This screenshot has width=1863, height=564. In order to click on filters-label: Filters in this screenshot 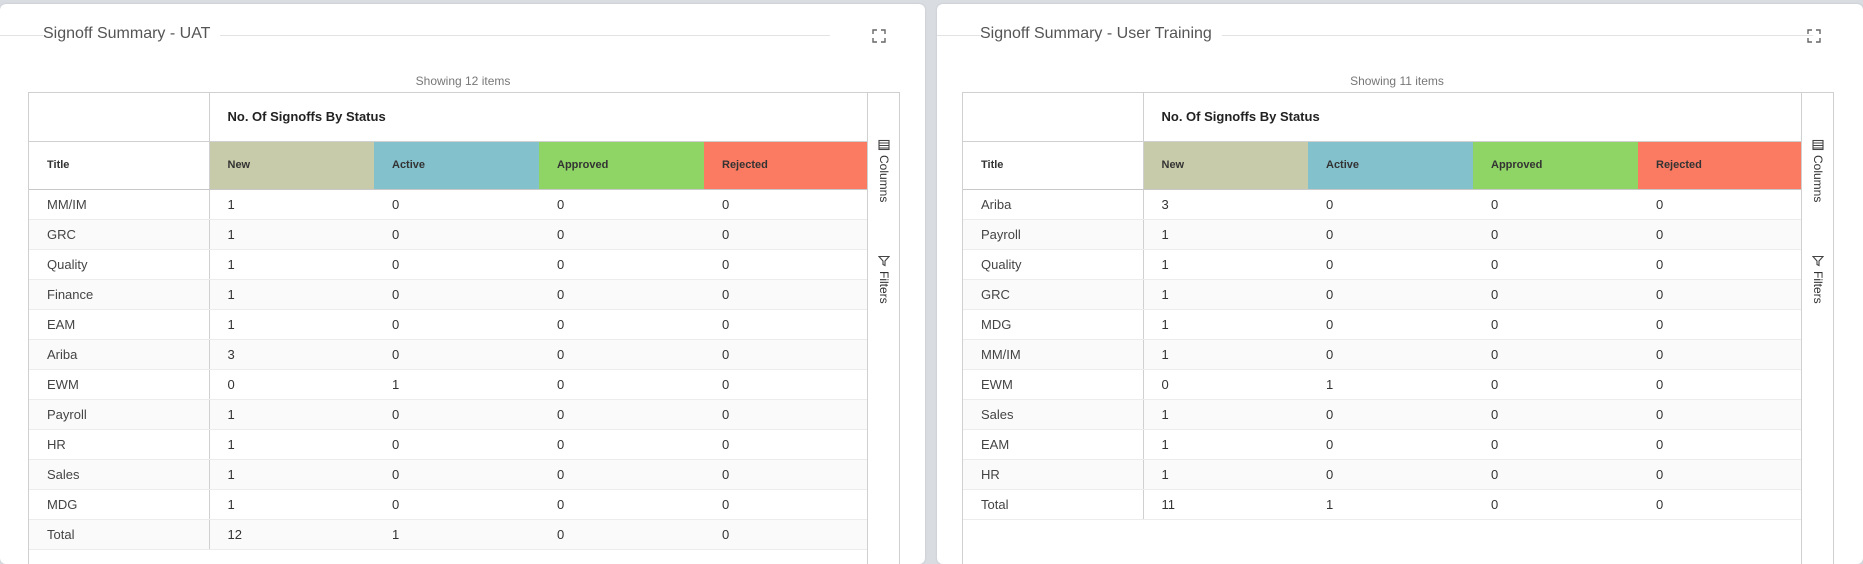, I will do `click(1818, 287)`.